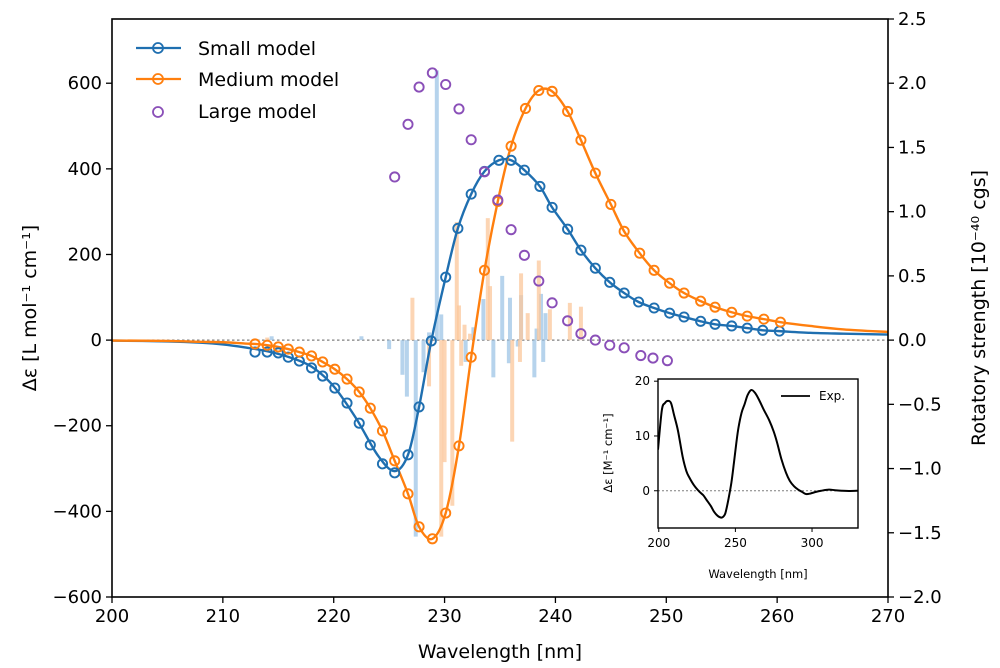  Describe the element at coordinates (812, 543) in the screenshot. I see `inset-x-tick-label: 300` at that location.